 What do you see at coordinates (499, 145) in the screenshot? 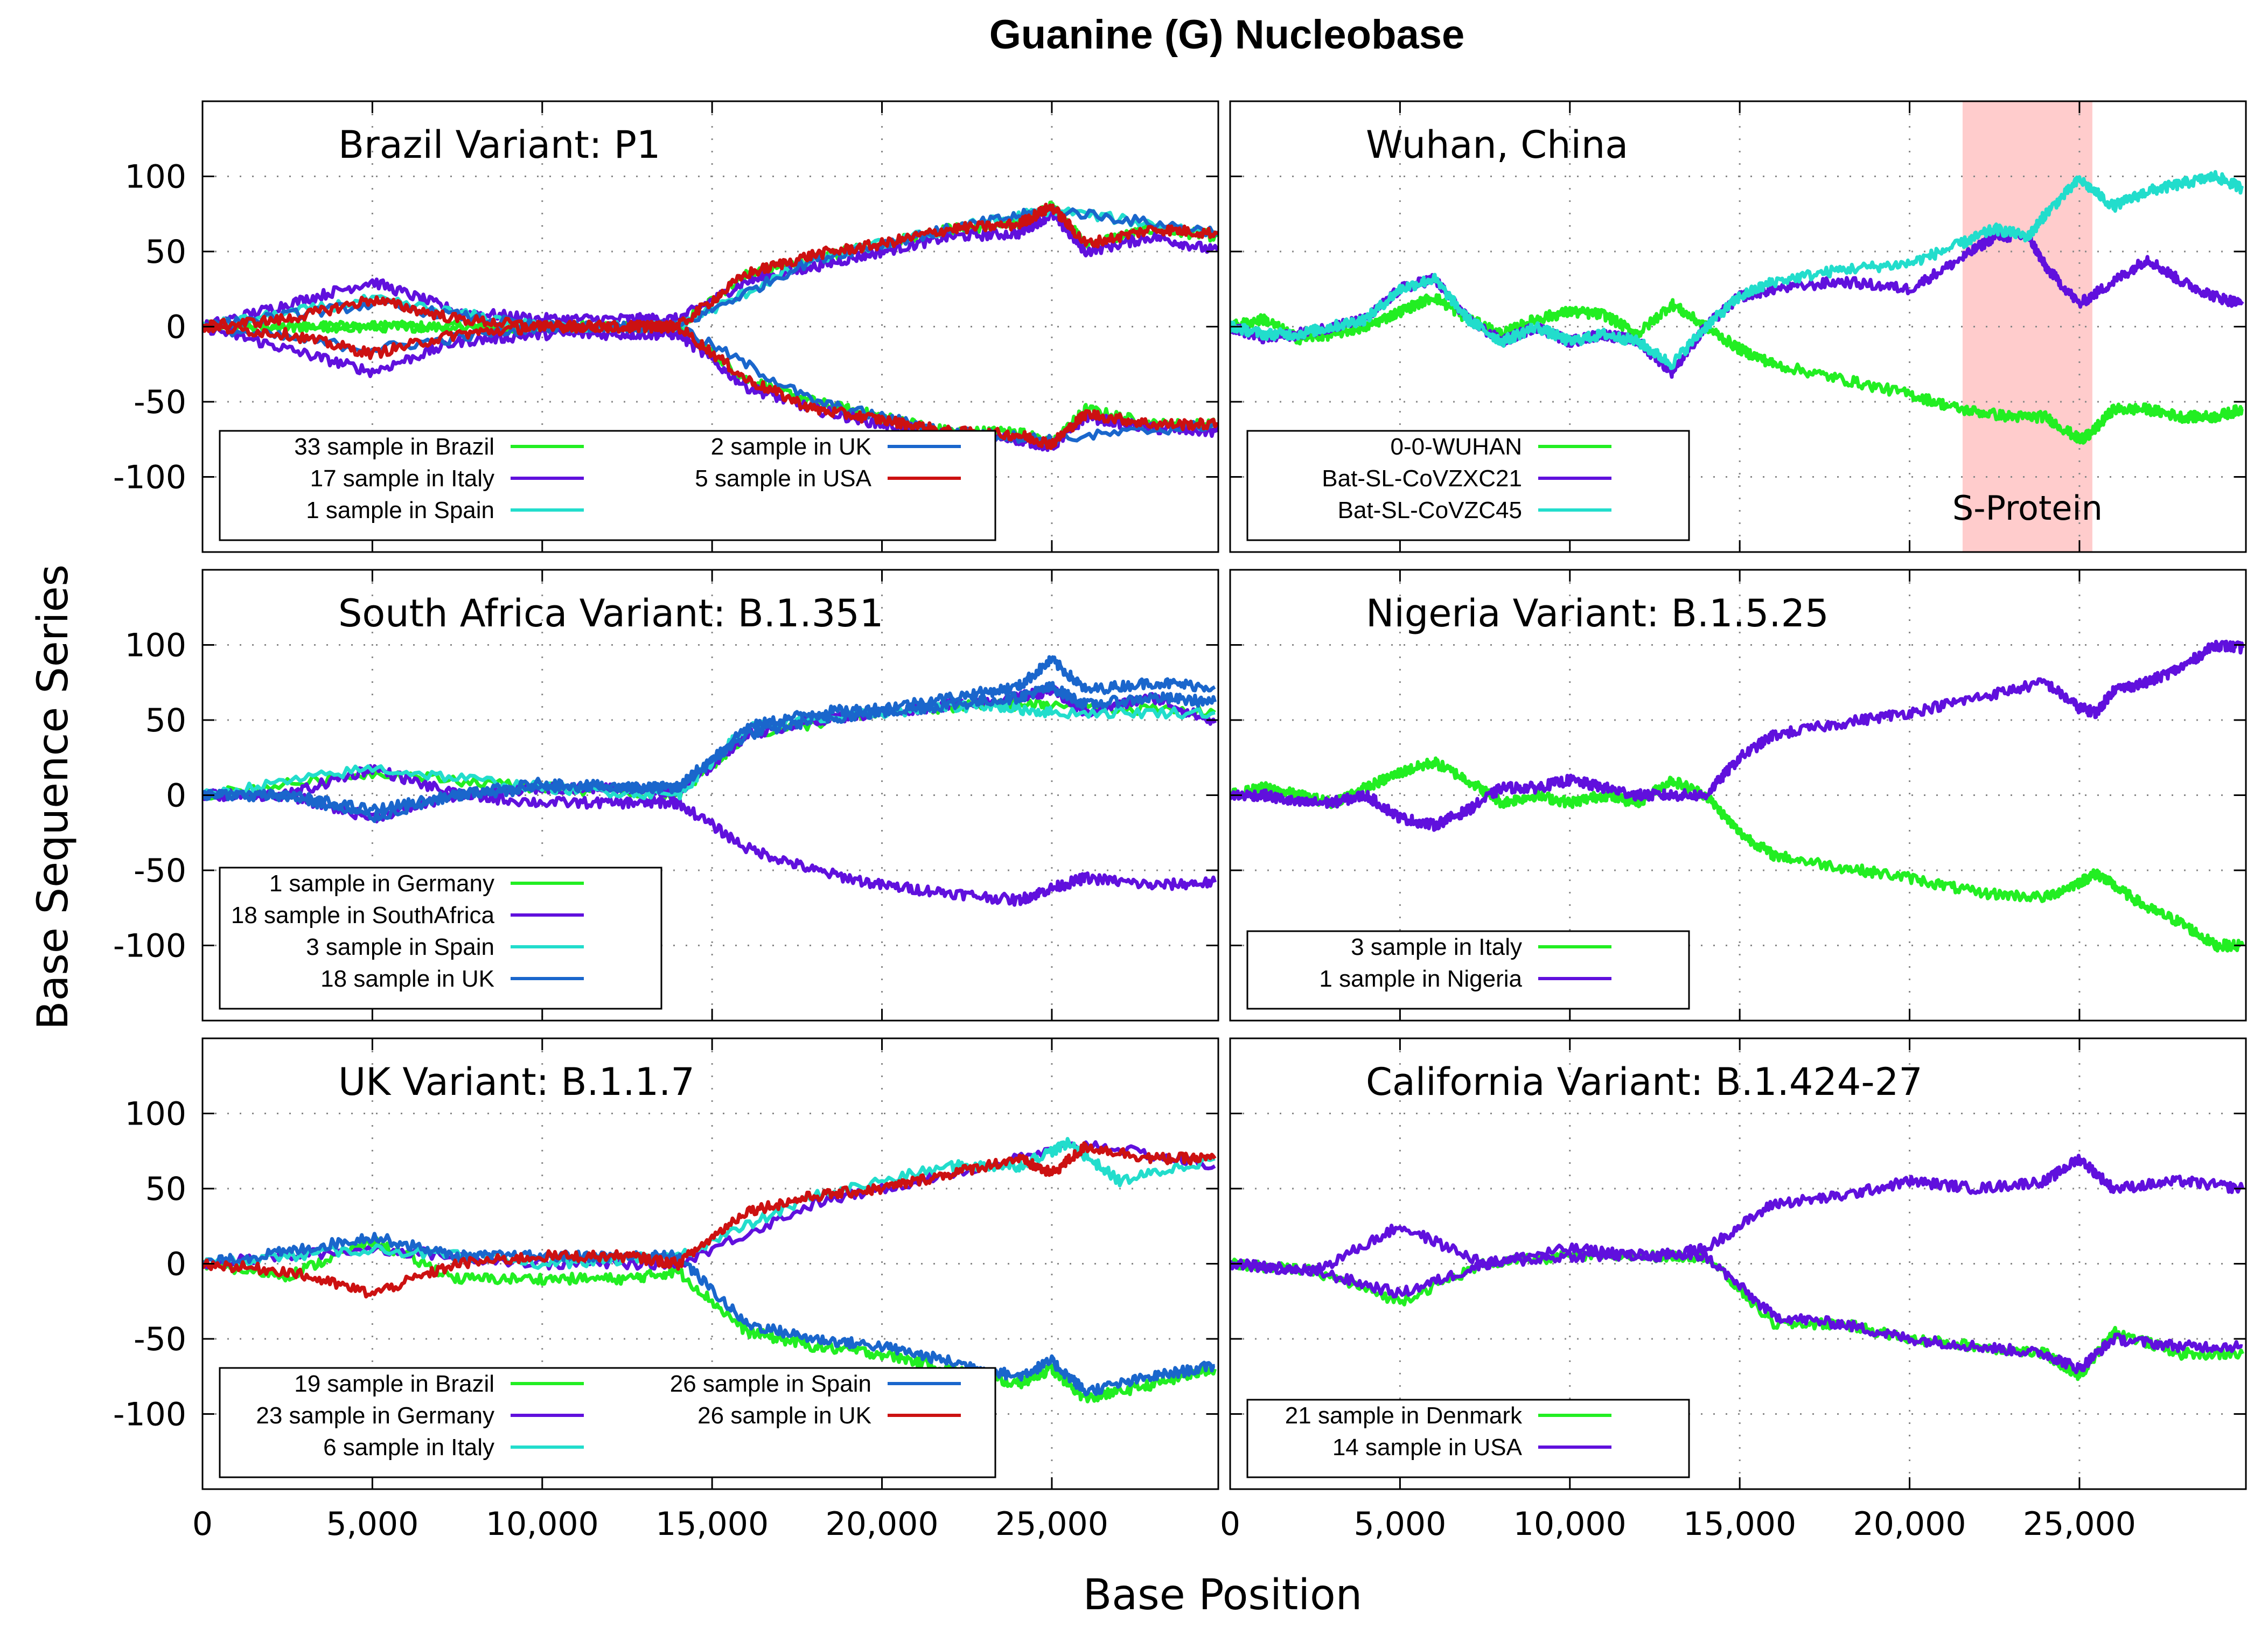
I see `panel-title: Brazil Variant: P1` at bounding box center [499, 145].